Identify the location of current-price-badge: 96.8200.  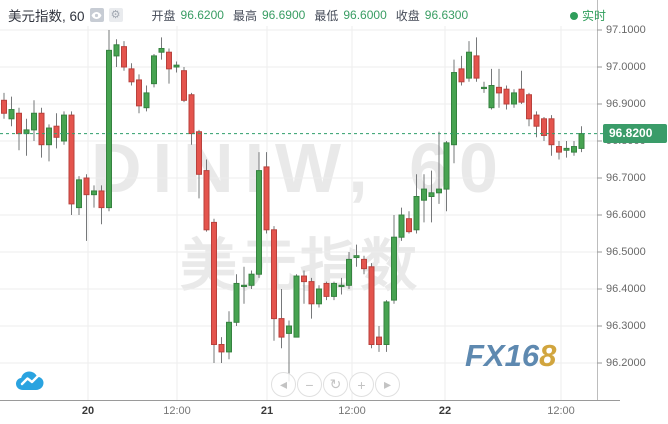
(635, 134).